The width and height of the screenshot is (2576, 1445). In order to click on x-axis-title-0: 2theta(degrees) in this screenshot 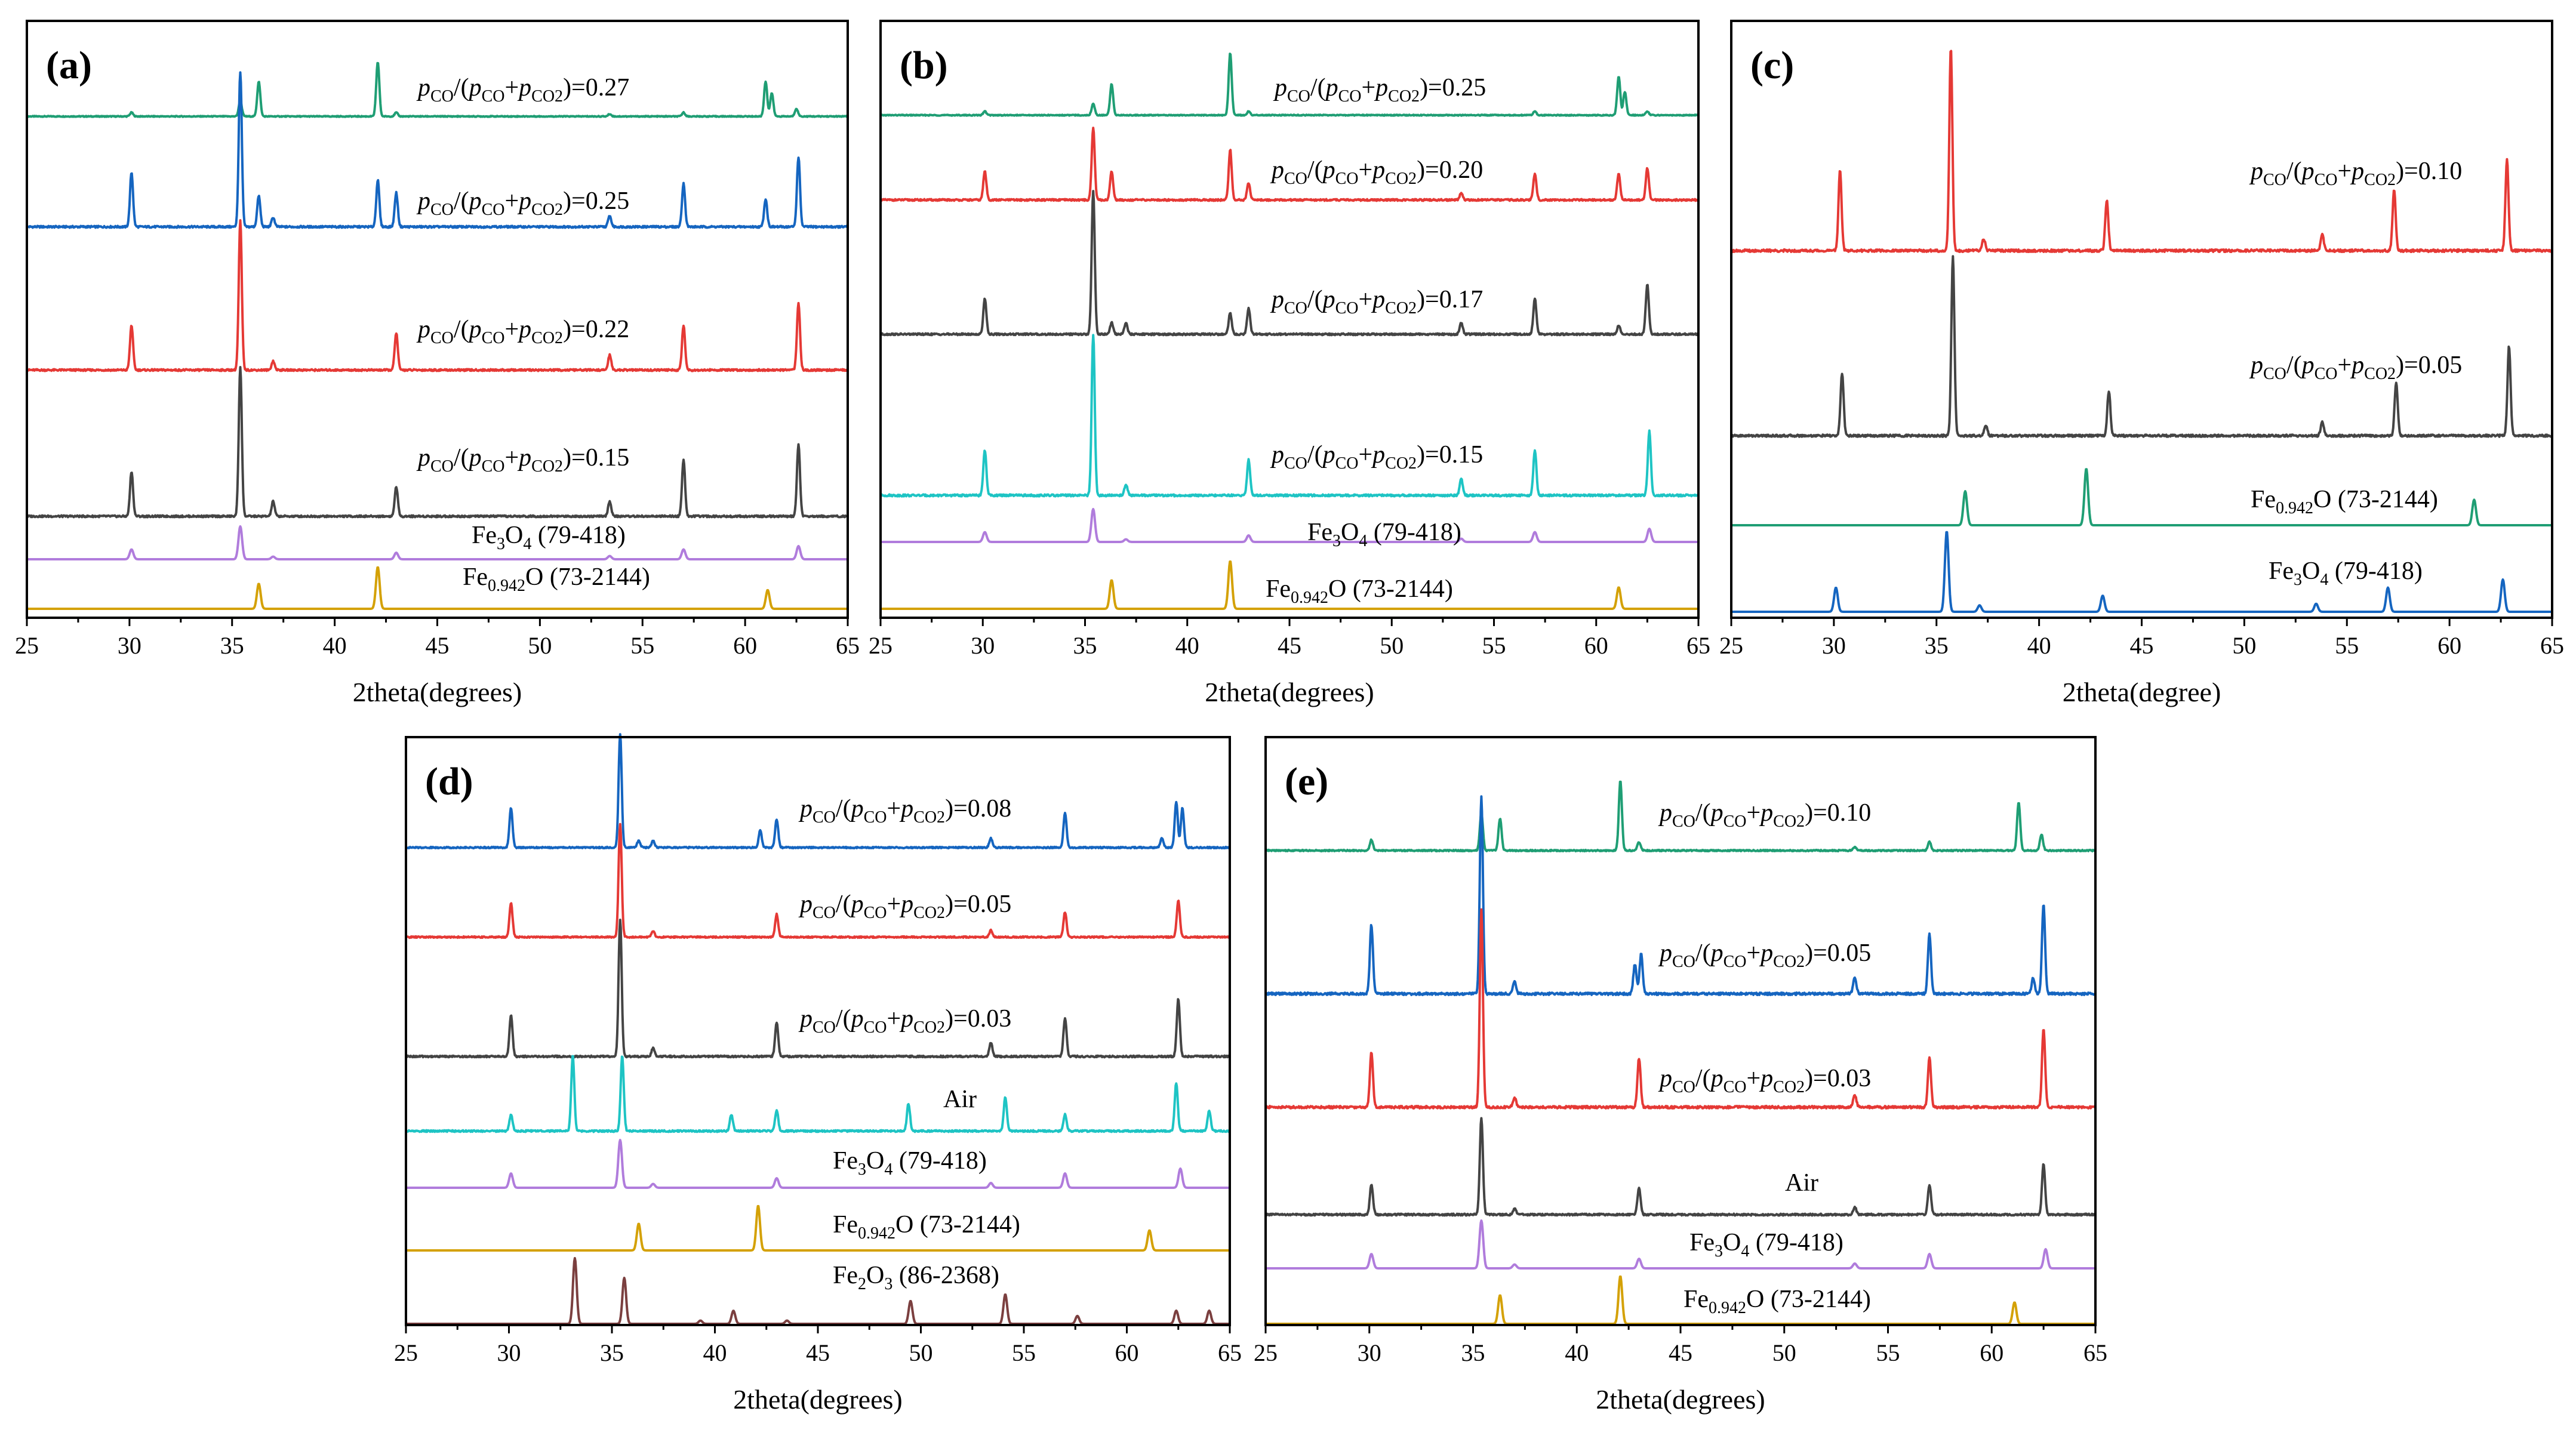, I will do `click(437, 692)`.